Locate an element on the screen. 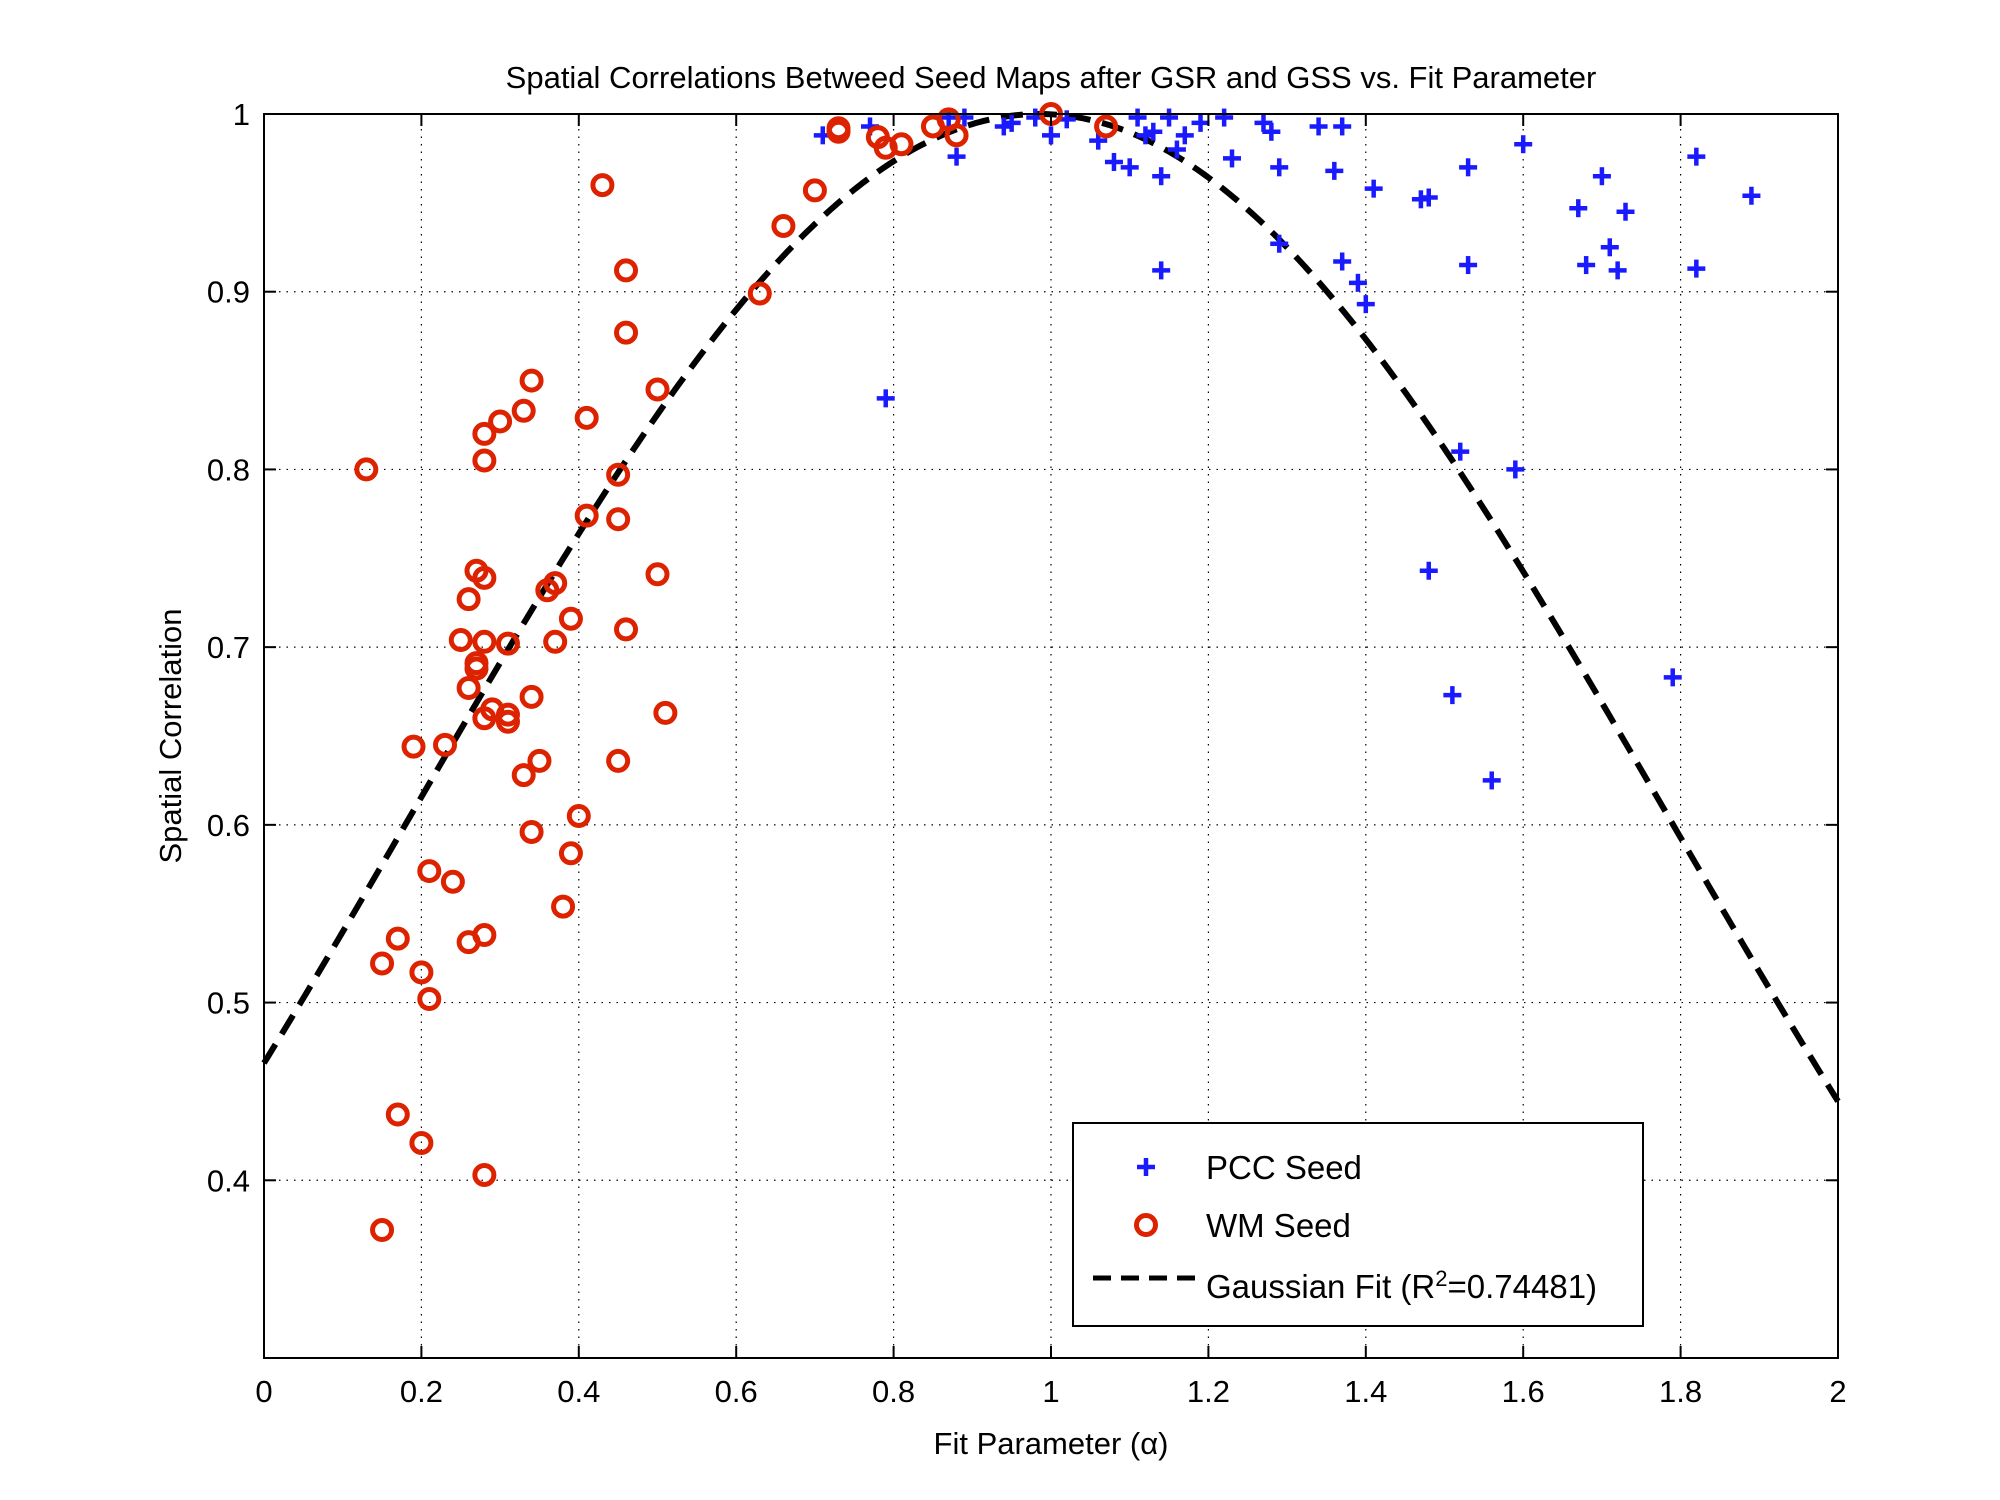 This screenshot has height=1500, width=2000. y-tick-label: 0.8 is located at coordinates (228, 469).